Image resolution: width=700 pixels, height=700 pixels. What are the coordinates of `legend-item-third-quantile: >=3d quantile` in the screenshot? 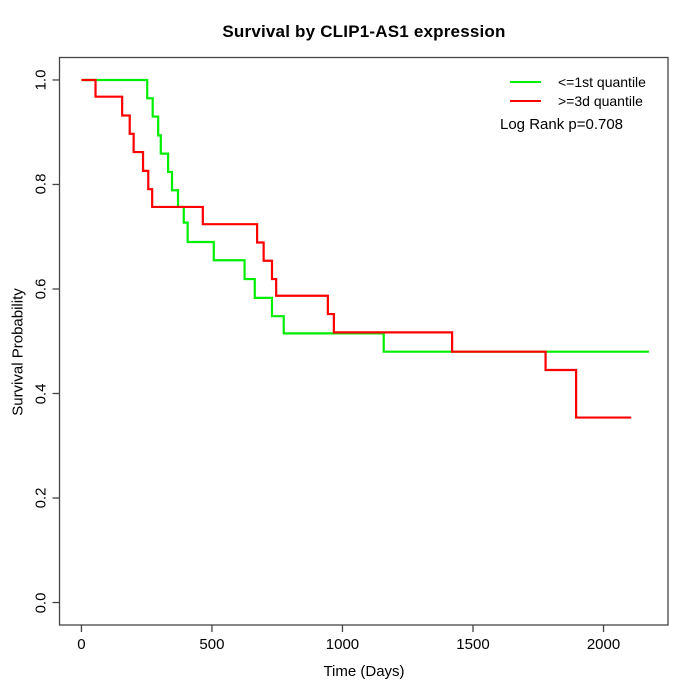 It's located at (578, 100).